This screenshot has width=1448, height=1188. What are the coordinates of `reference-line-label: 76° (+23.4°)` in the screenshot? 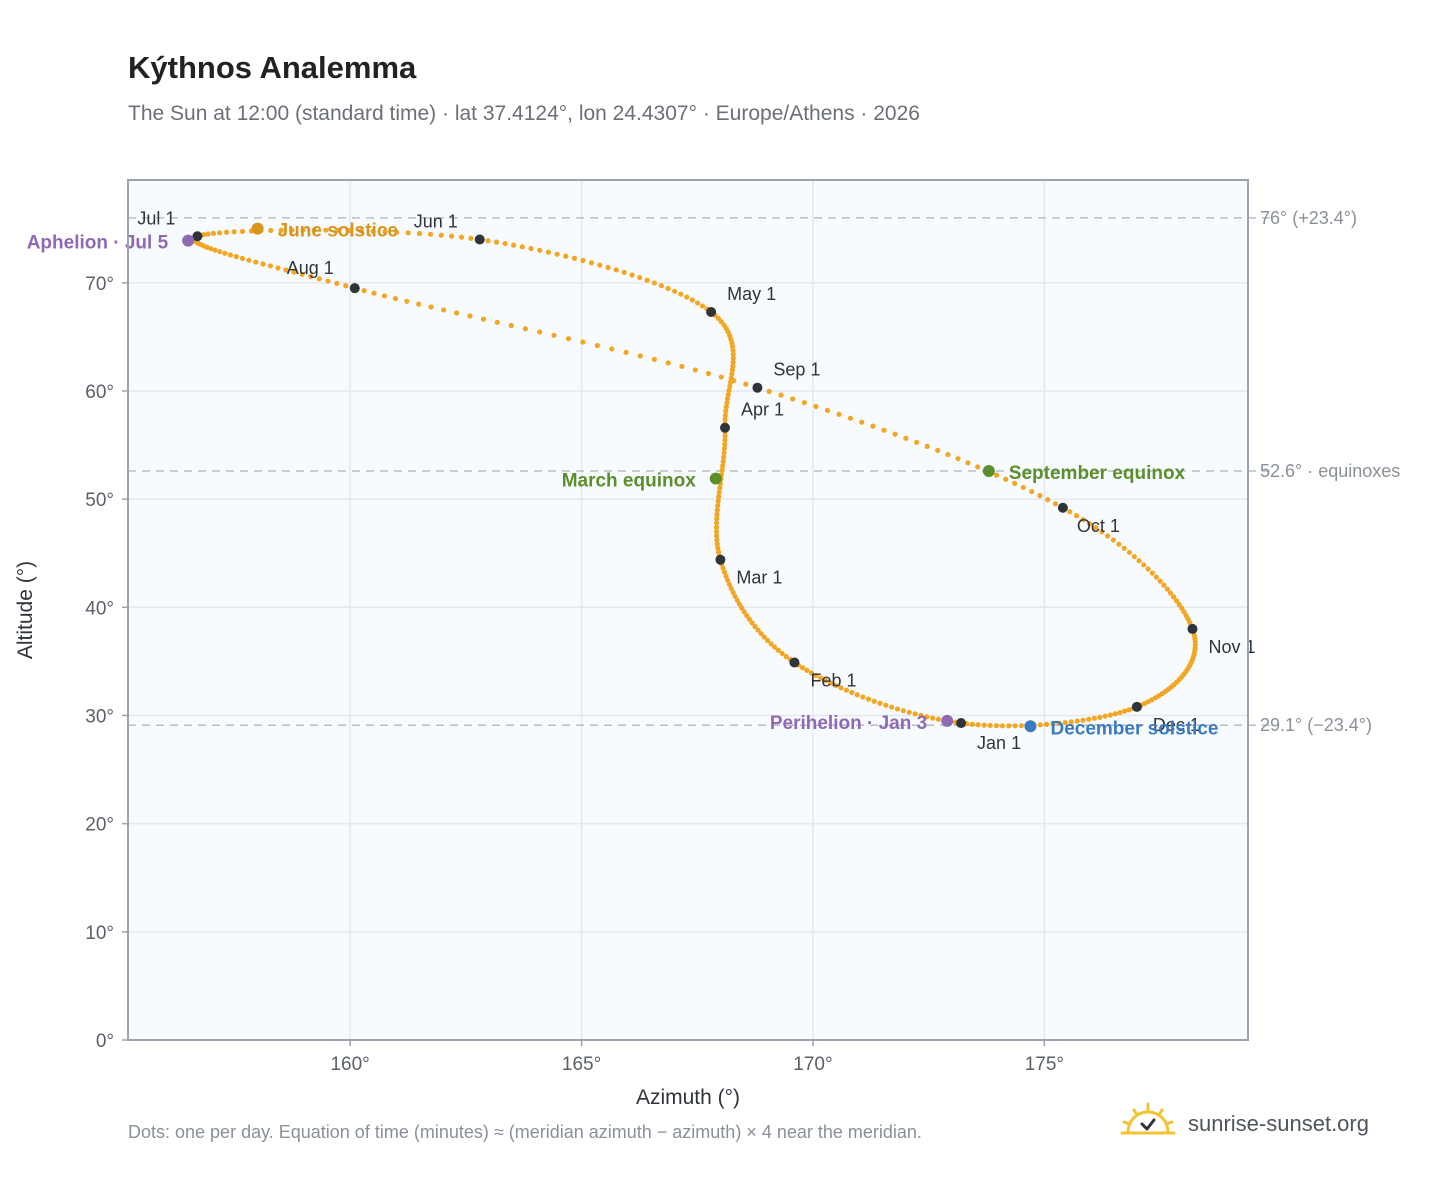 It's located at (1308, 218).